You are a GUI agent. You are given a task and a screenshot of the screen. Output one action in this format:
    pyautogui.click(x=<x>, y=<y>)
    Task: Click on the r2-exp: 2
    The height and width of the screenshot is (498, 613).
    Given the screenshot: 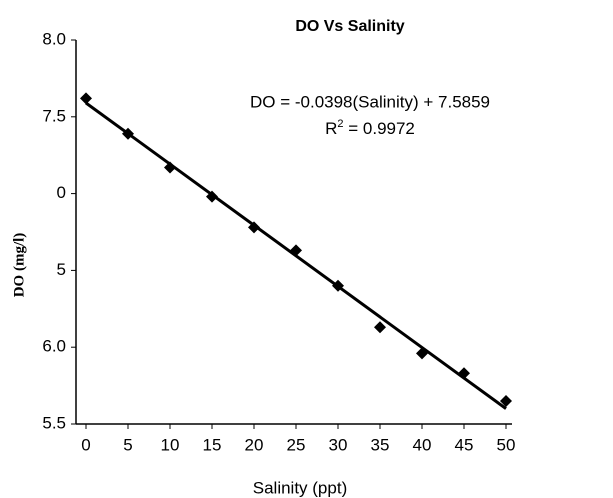 What is the action you would take?
    pyautogui.click(x=340, y=124)
    